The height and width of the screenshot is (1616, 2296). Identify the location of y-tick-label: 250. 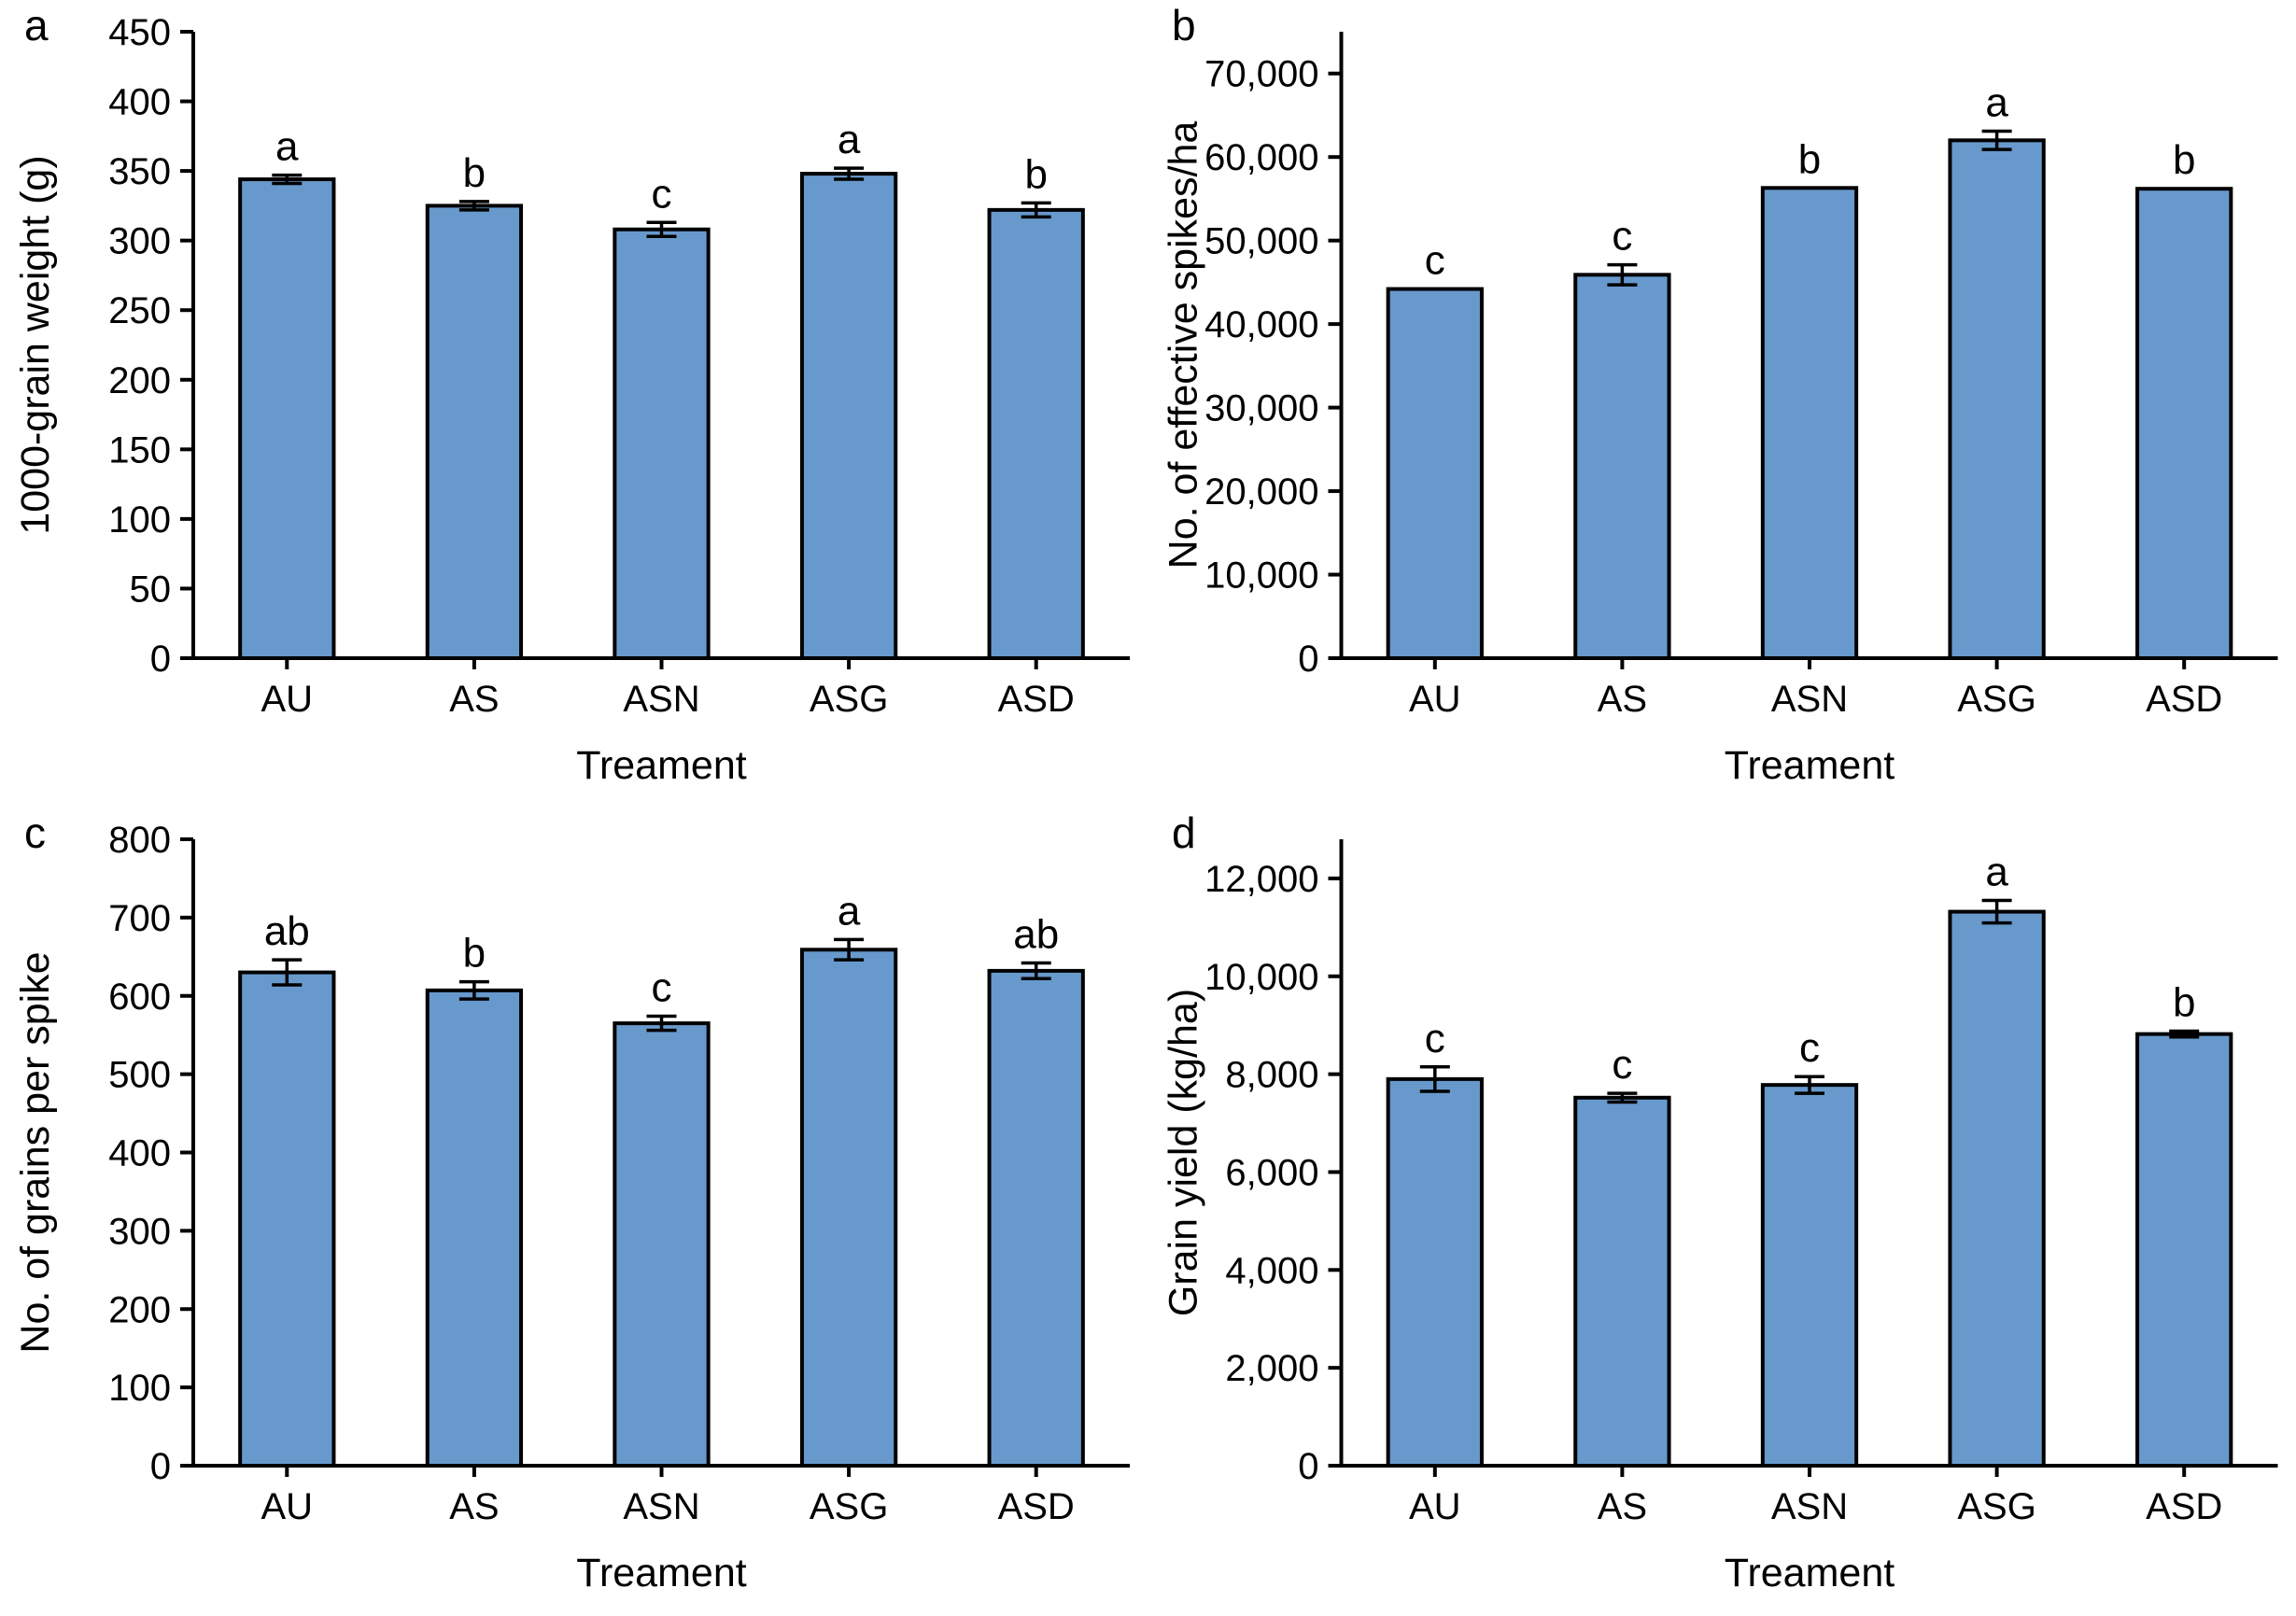
(140, 310).